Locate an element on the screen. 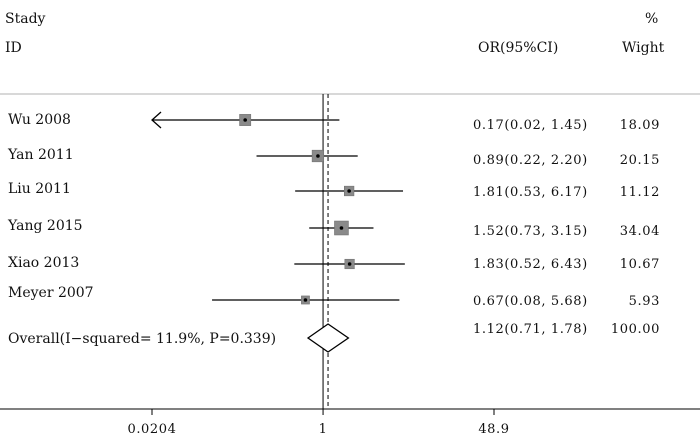  study-row: Xiao 2013 1.83(0.52, 6.43) 10.67 is located at coordinates (334, 263).